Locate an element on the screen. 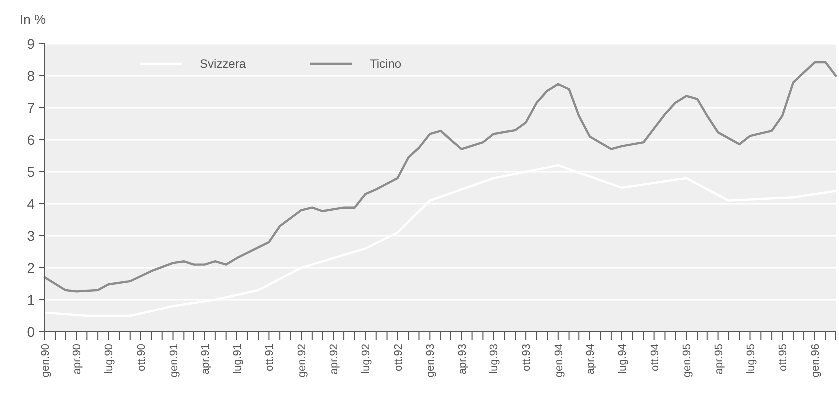 This screenshot has width=839, height=414. y-axis-title: In % is located at coordinates (33, 19).